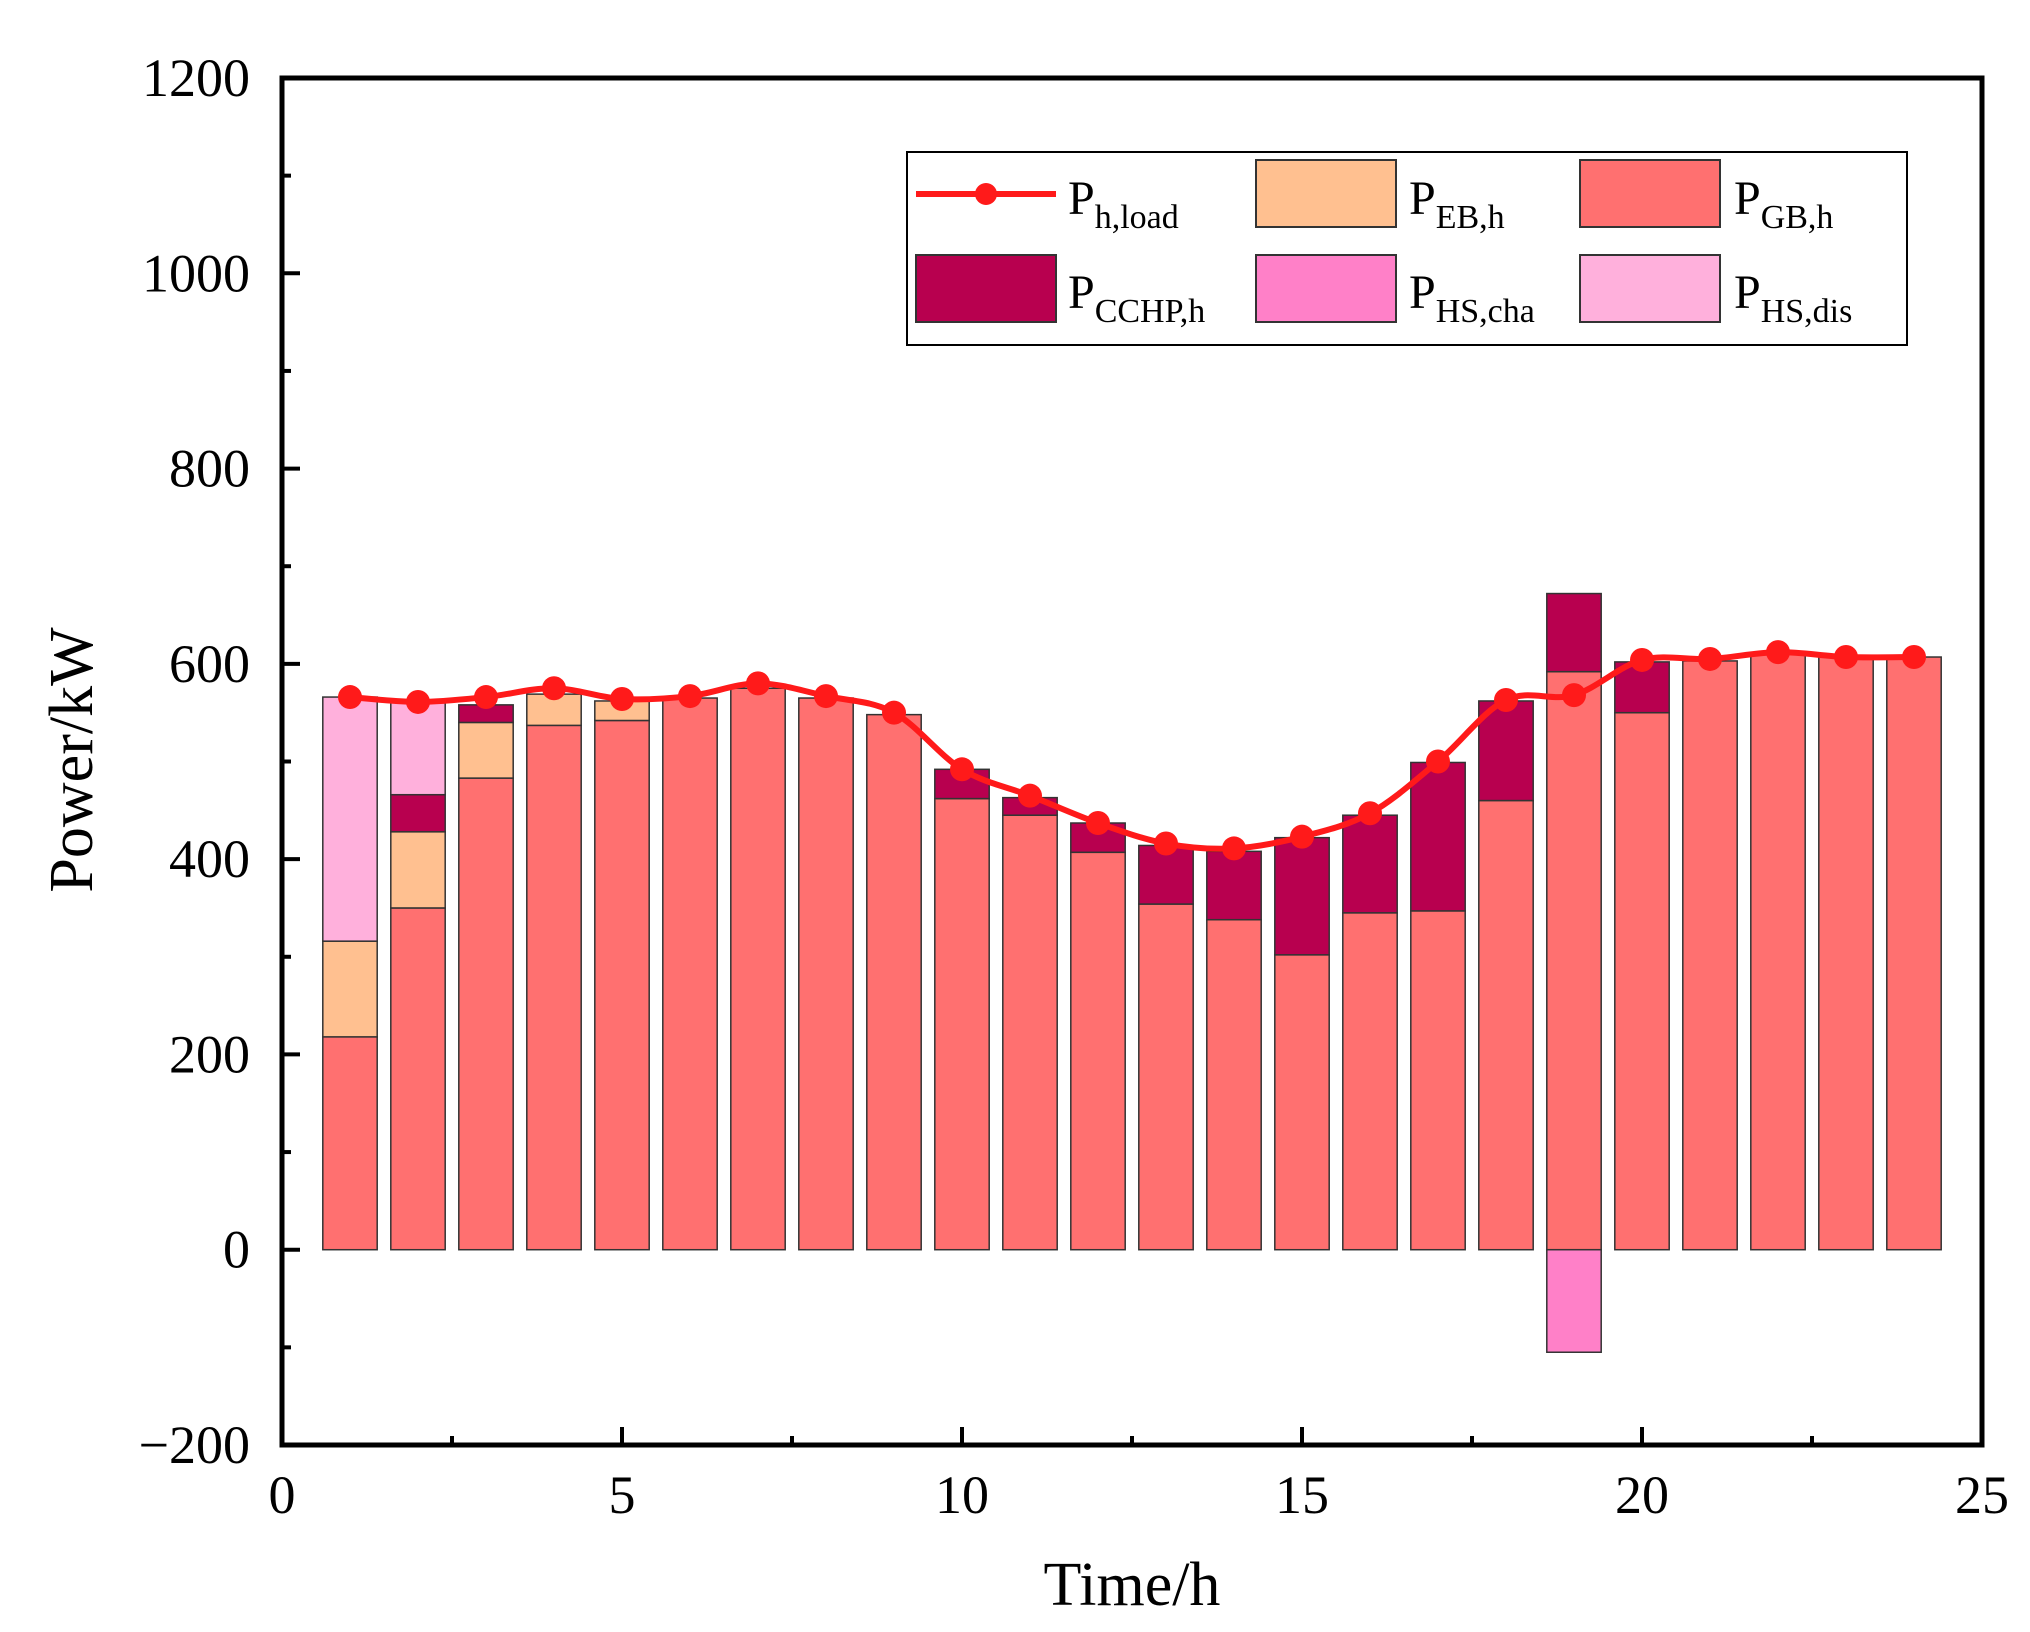 The height and width of the screenshot is (1632, 2030). I want to click on x-tick-label-0: 0, so click(282, 1495).